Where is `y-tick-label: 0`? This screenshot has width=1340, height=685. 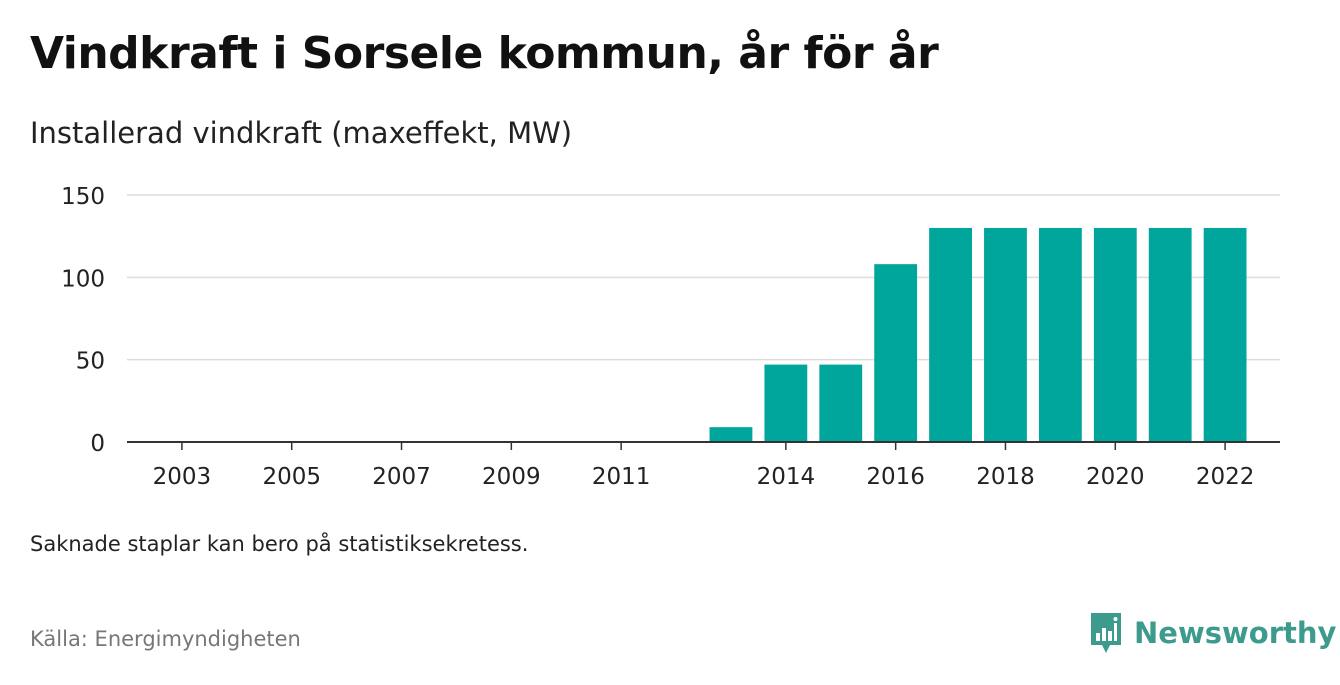
y-tick-label: 0 is located at coordinates (97, 444).